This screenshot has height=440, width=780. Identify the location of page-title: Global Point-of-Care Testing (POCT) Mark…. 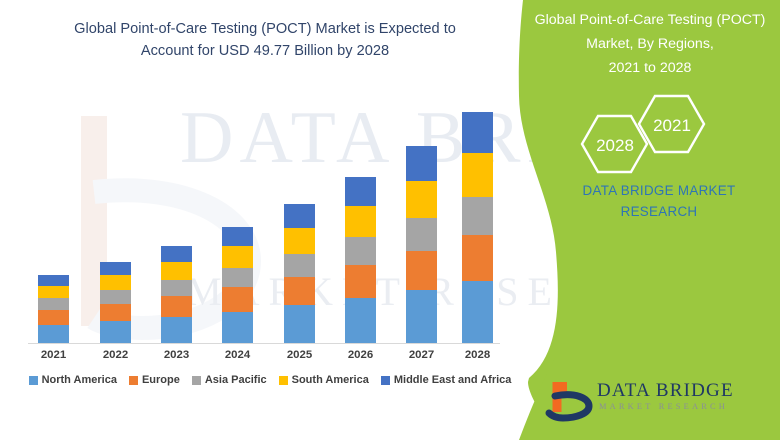
(265, 40).